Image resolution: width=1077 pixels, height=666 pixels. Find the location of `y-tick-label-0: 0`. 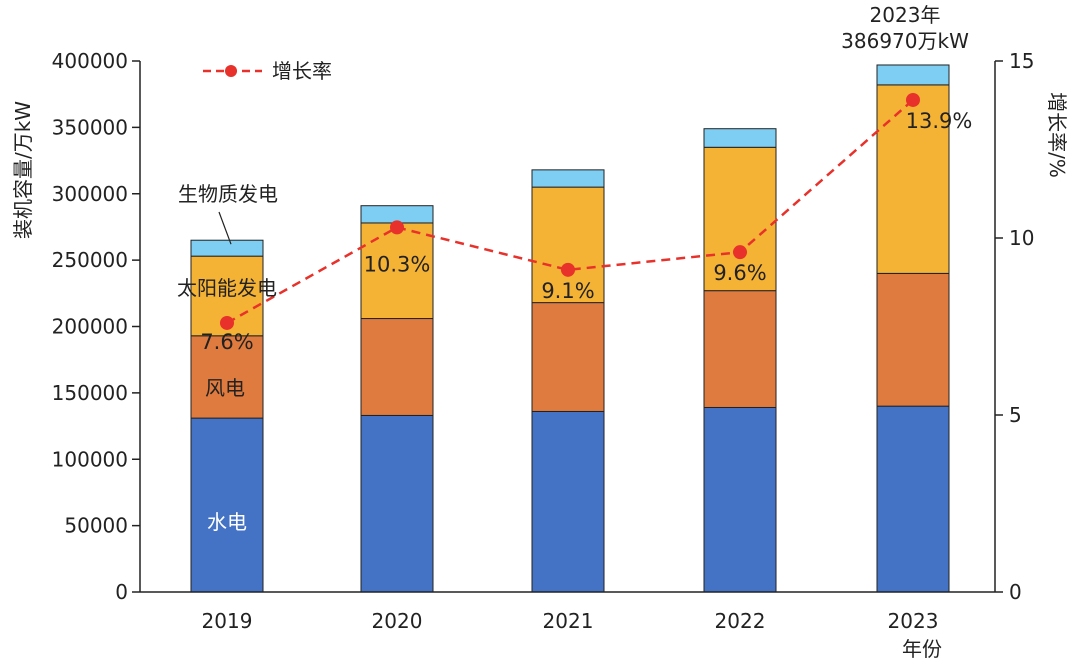

y-tick-label-0: 0 is located at coordinates (121, 592).